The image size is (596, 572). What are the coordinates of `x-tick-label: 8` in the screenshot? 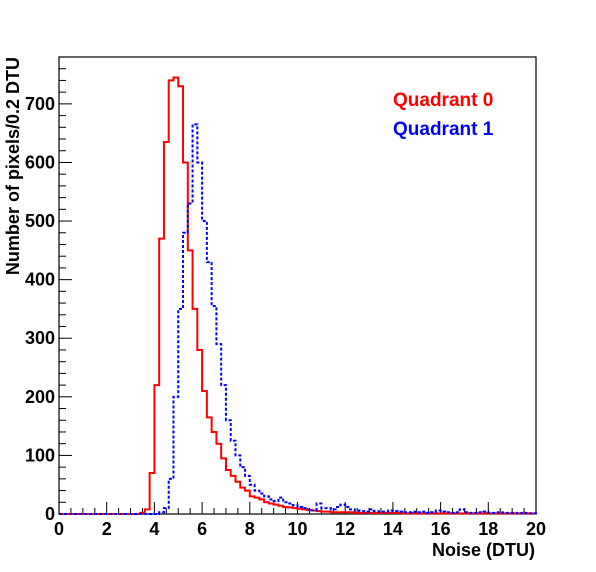 It's located at (250, 529).